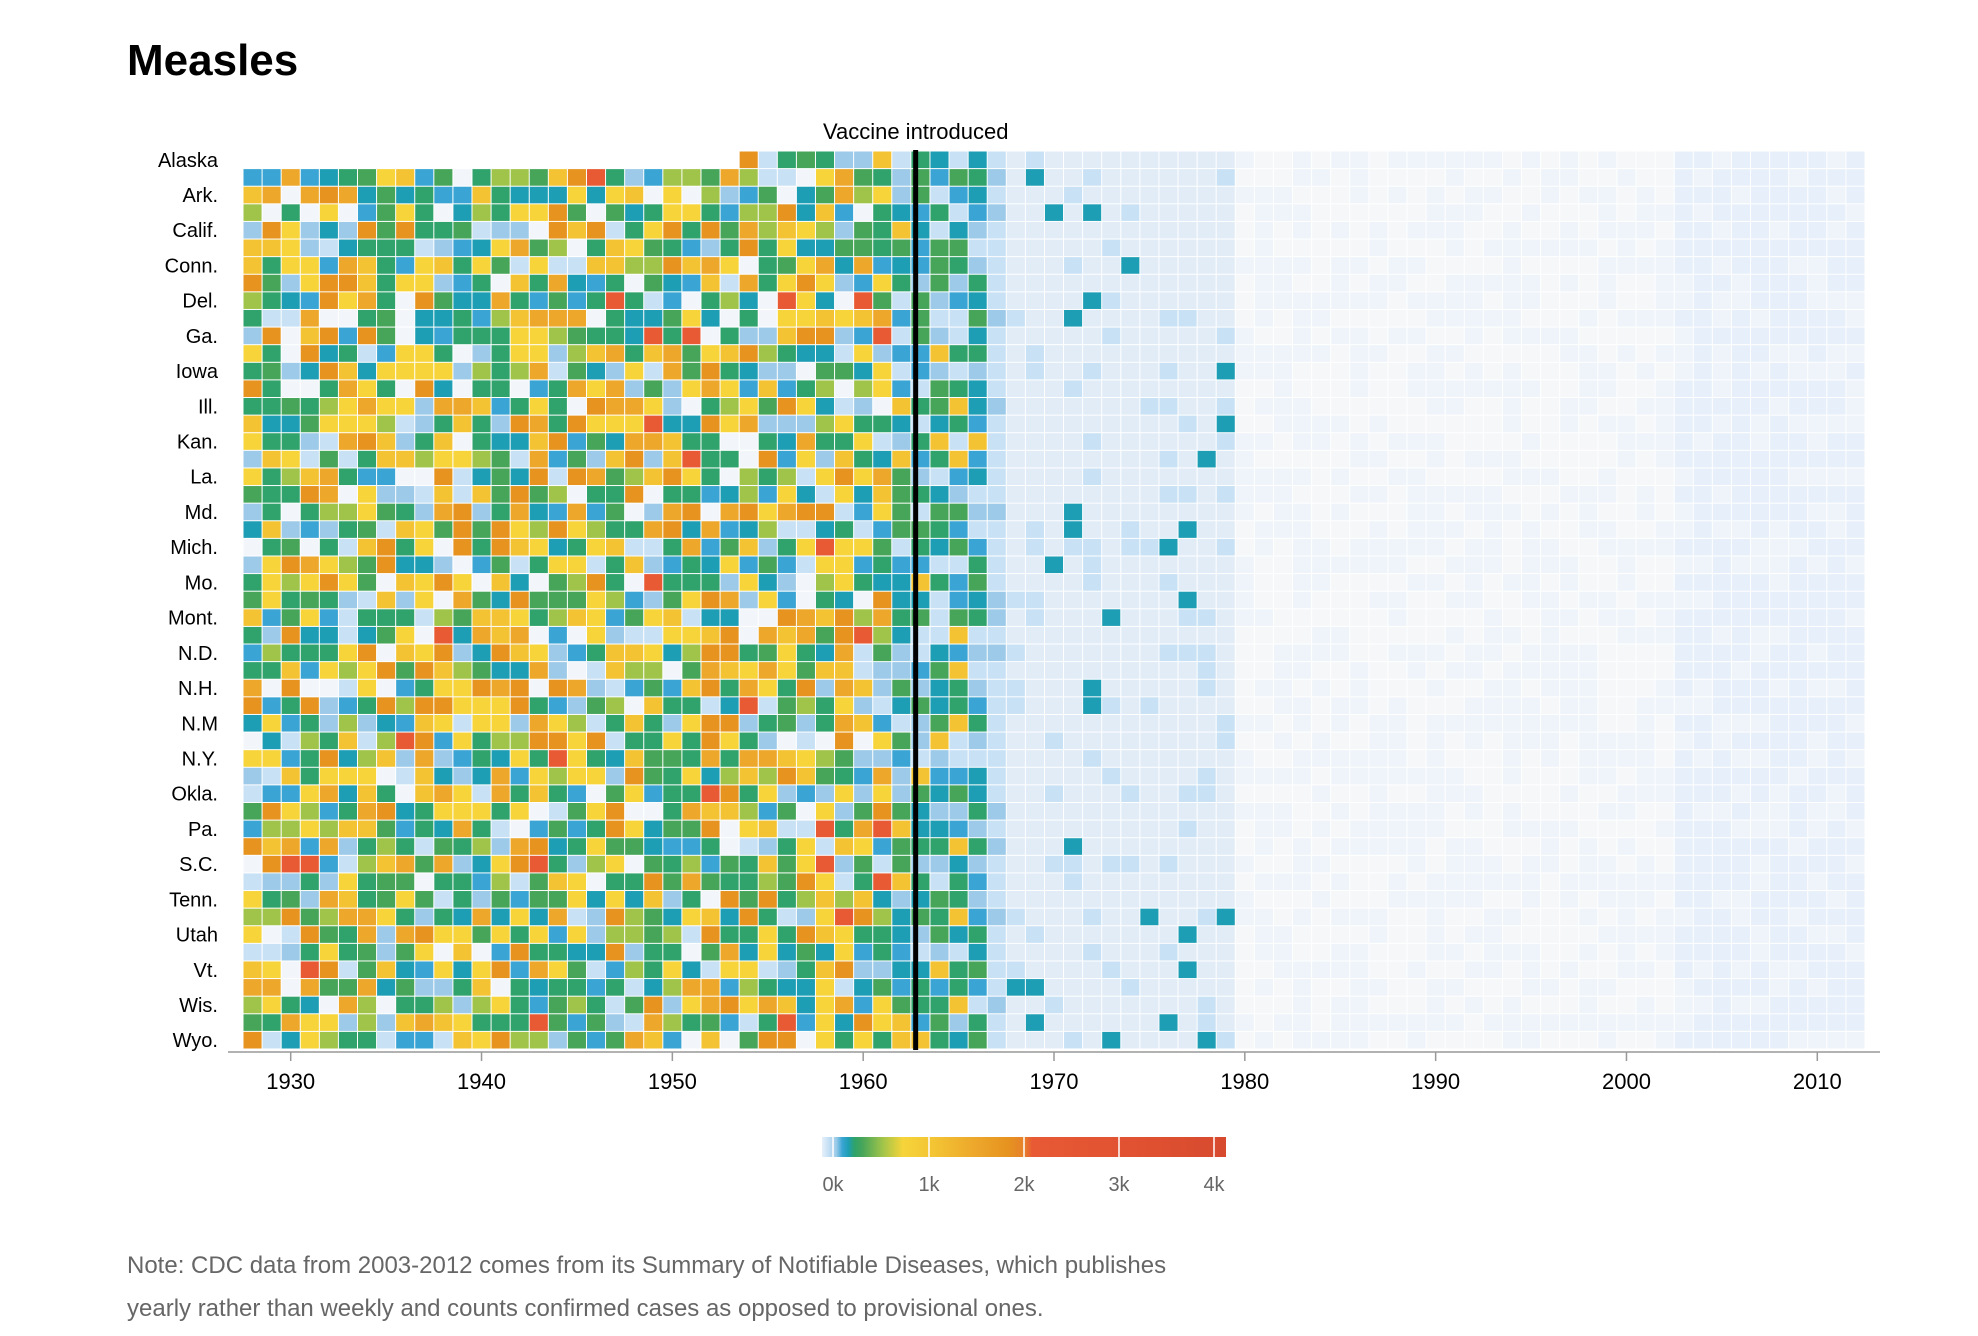  Describe the element at coordinates (193, 900) in the screenshot. I see `state-label: Tenn.` at that location.